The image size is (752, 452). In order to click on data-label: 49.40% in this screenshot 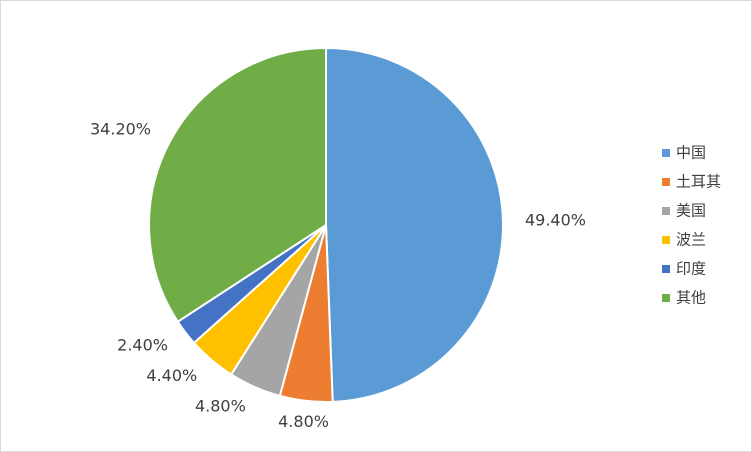, I will do `click(555, 220)`.